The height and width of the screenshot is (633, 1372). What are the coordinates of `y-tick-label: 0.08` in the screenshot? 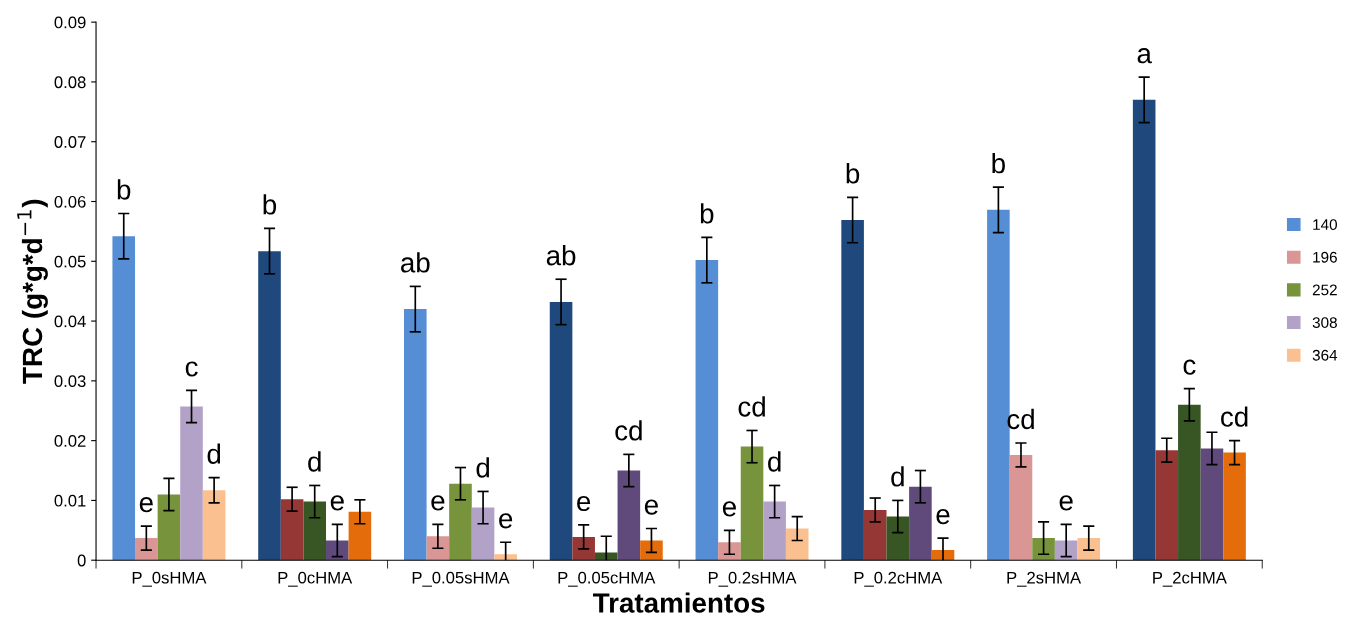 It's located at (70, 82).